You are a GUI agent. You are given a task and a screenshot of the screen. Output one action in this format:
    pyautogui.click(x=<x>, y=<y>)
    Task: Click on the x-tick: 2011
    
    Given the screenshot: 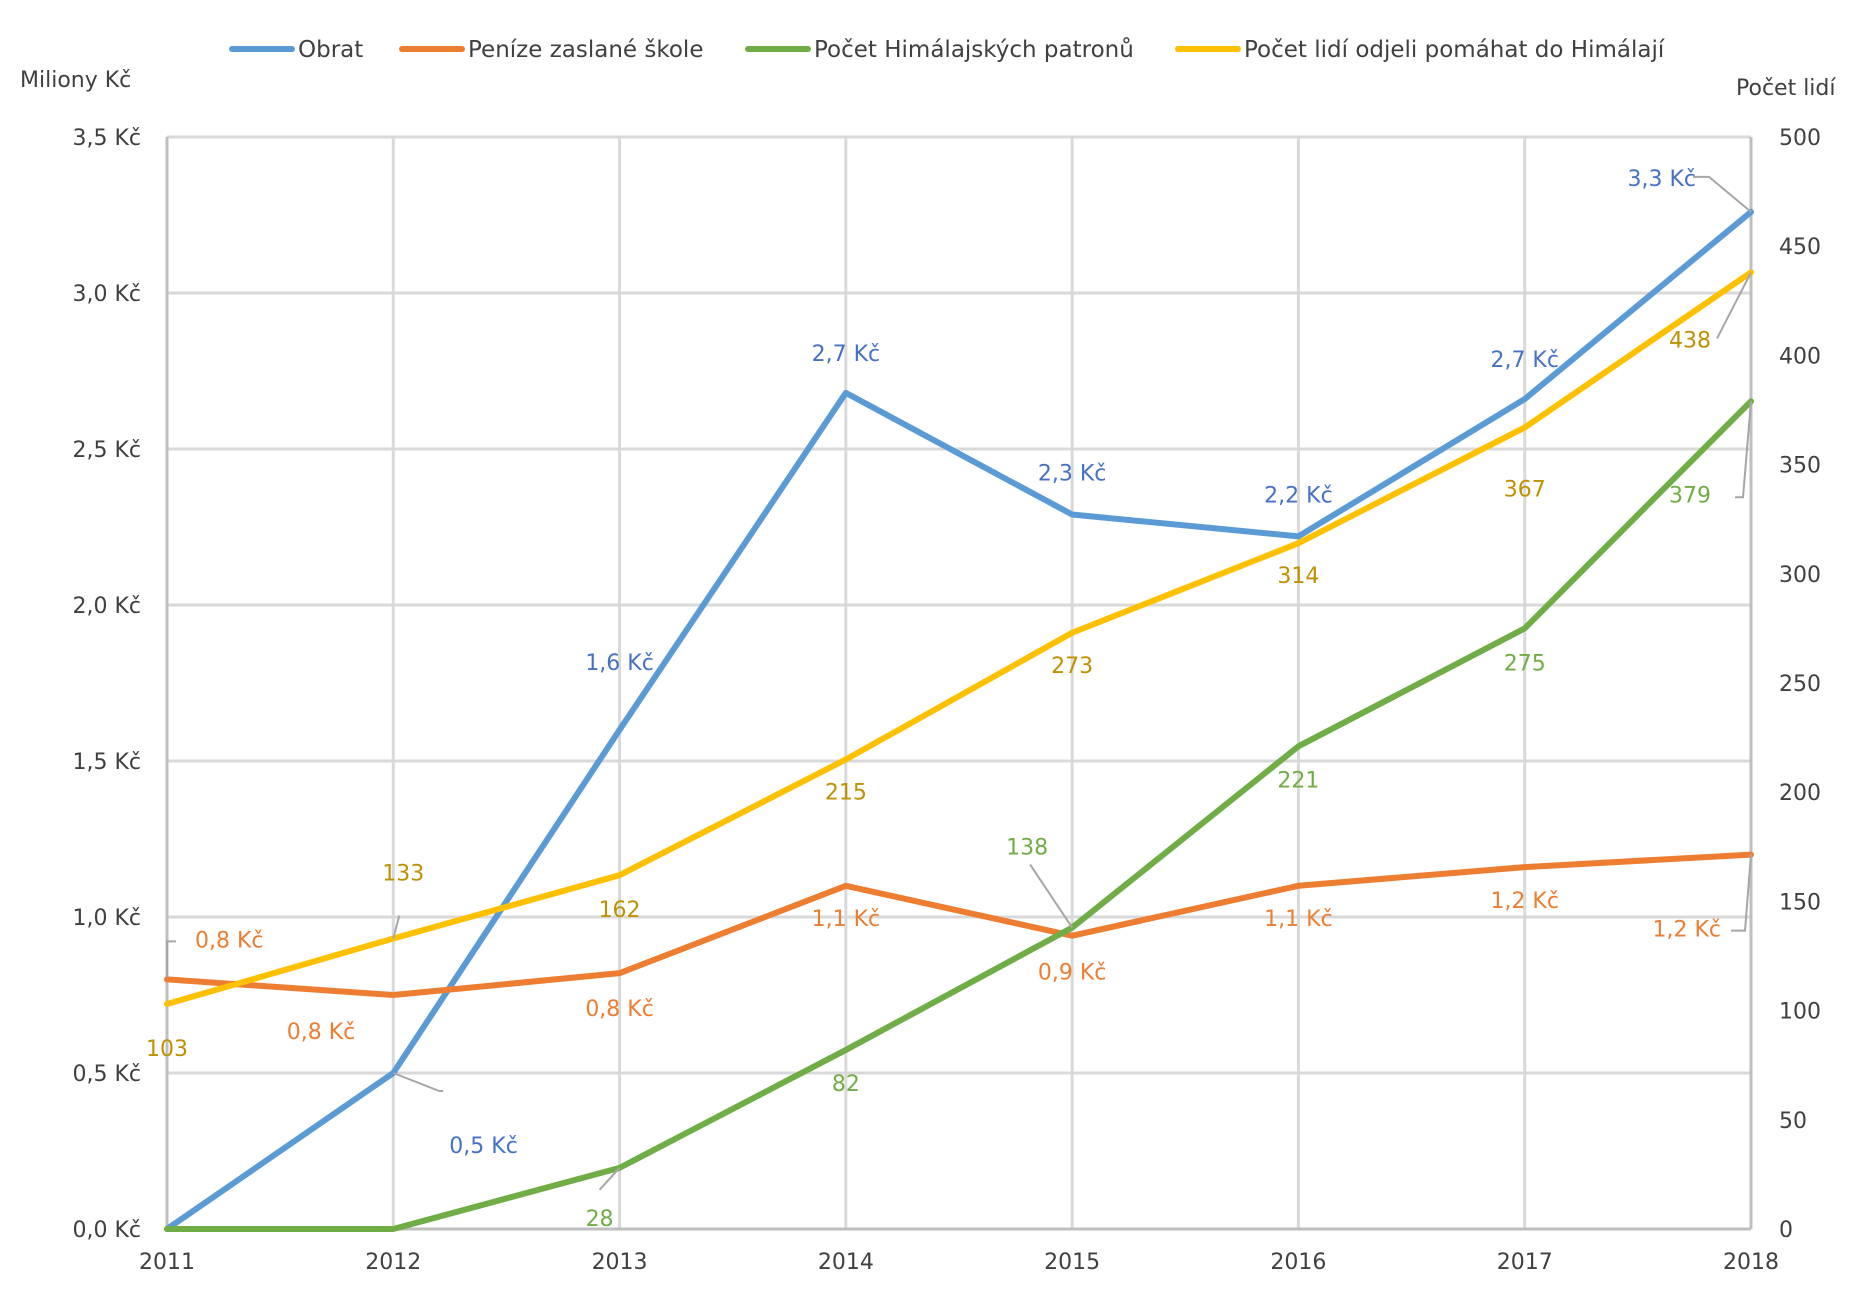 What is the action you would take?
    pyautogui.click(x=167, y=1262)
    